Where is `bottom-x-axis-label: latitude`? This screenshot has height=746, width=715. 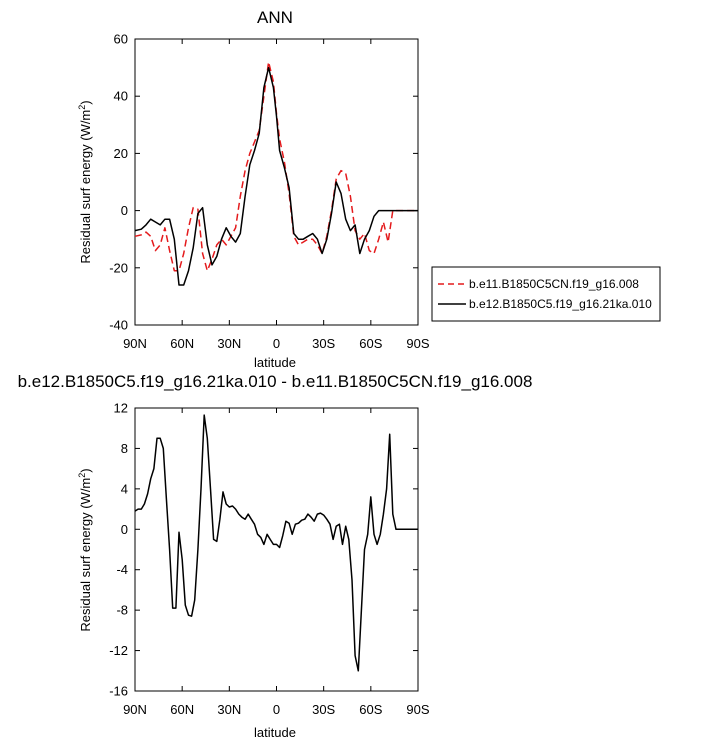 bottom-x-axis-label: latitude is located at coordinates (275, 732).